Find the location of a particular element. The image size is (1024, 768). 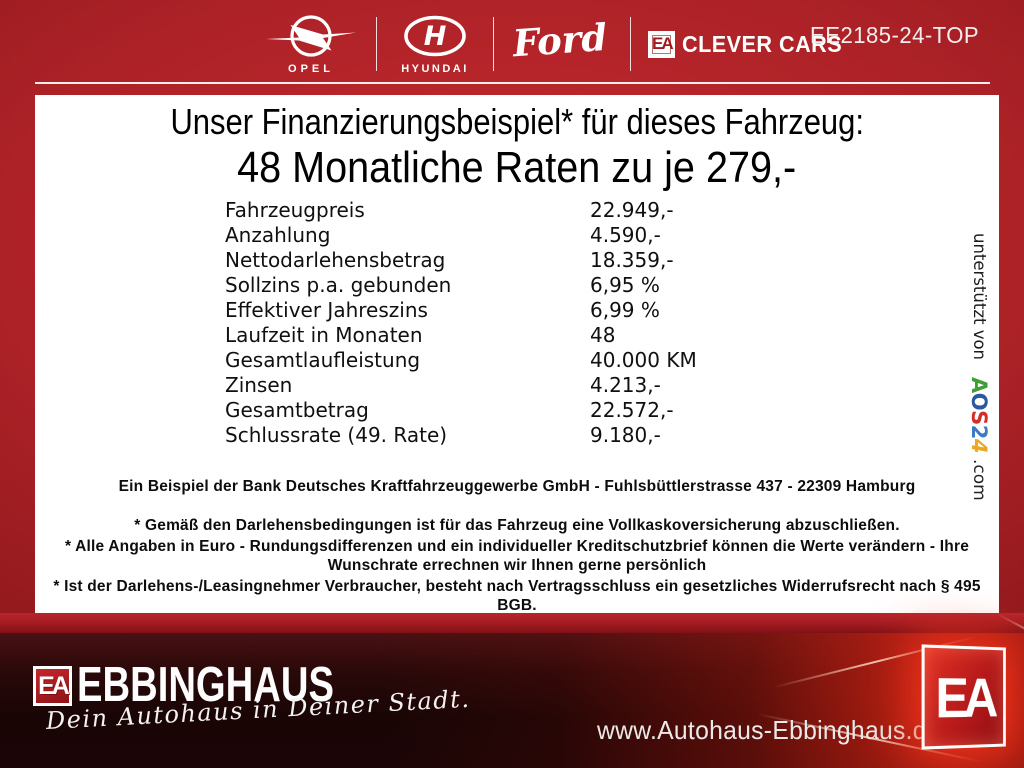

red-divider-strip is located at coordinates (512, 623).